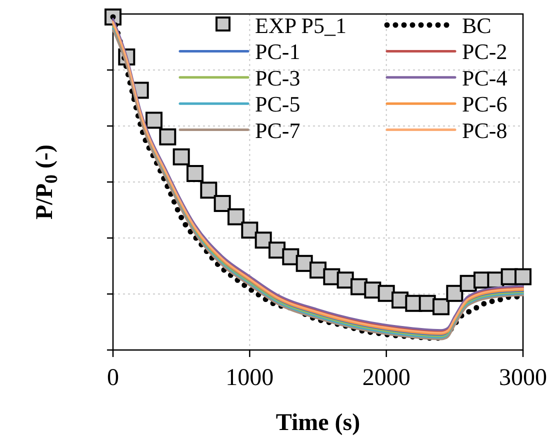  What do you see at coordinates (250, 378) in the screenshot?
I see `x-tick-label: 1000` at bounding box center [250, 378].